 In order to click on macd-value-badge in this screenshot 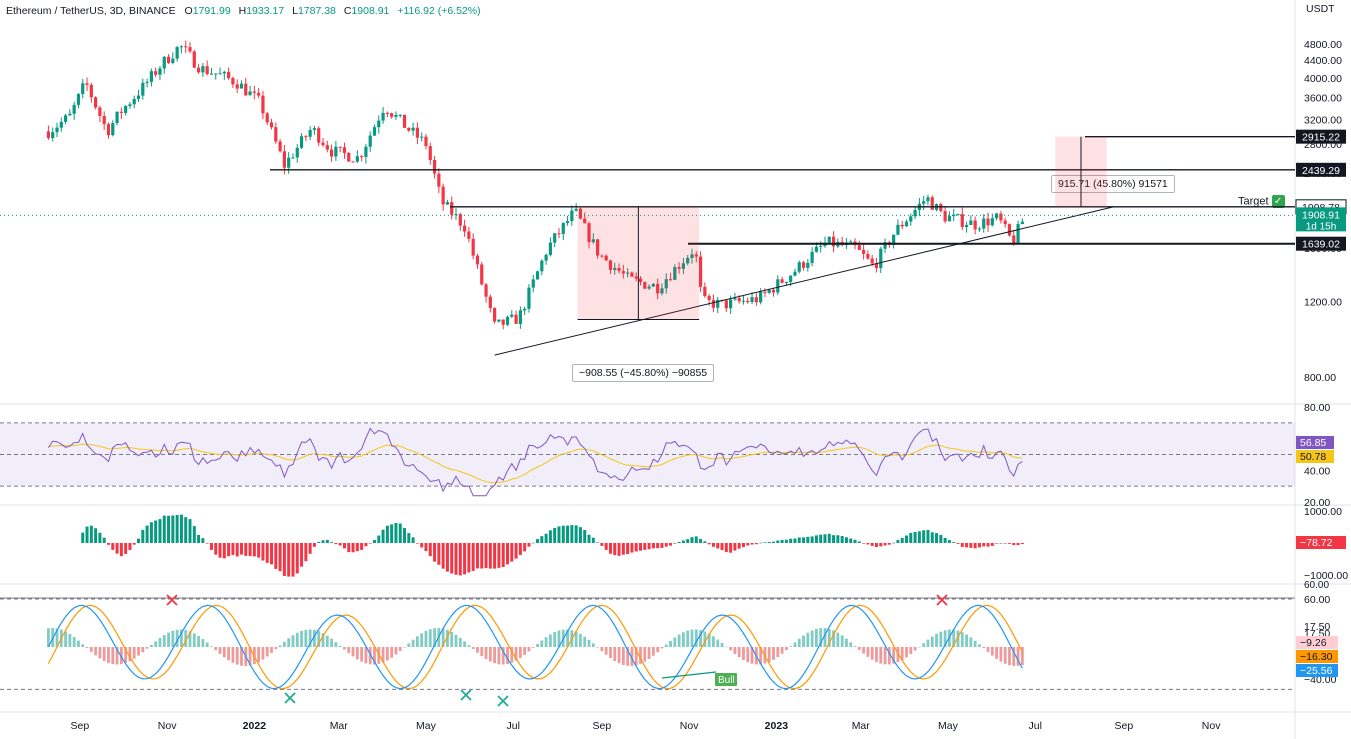, I will do `click(1321, 542)`.